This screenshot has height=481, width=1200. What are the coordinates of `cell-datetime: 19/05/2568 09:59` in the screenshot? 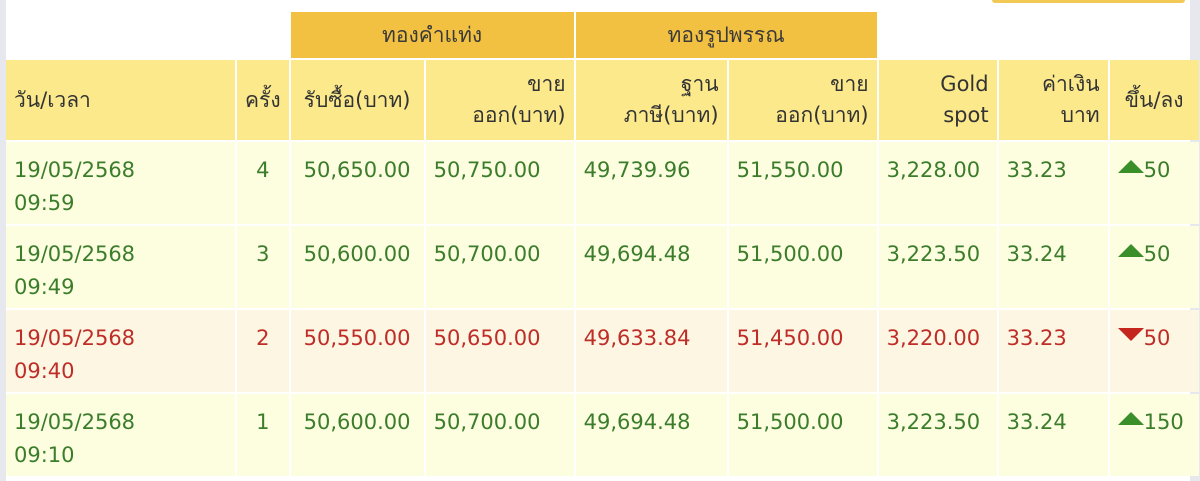 It's located at (120, 183).